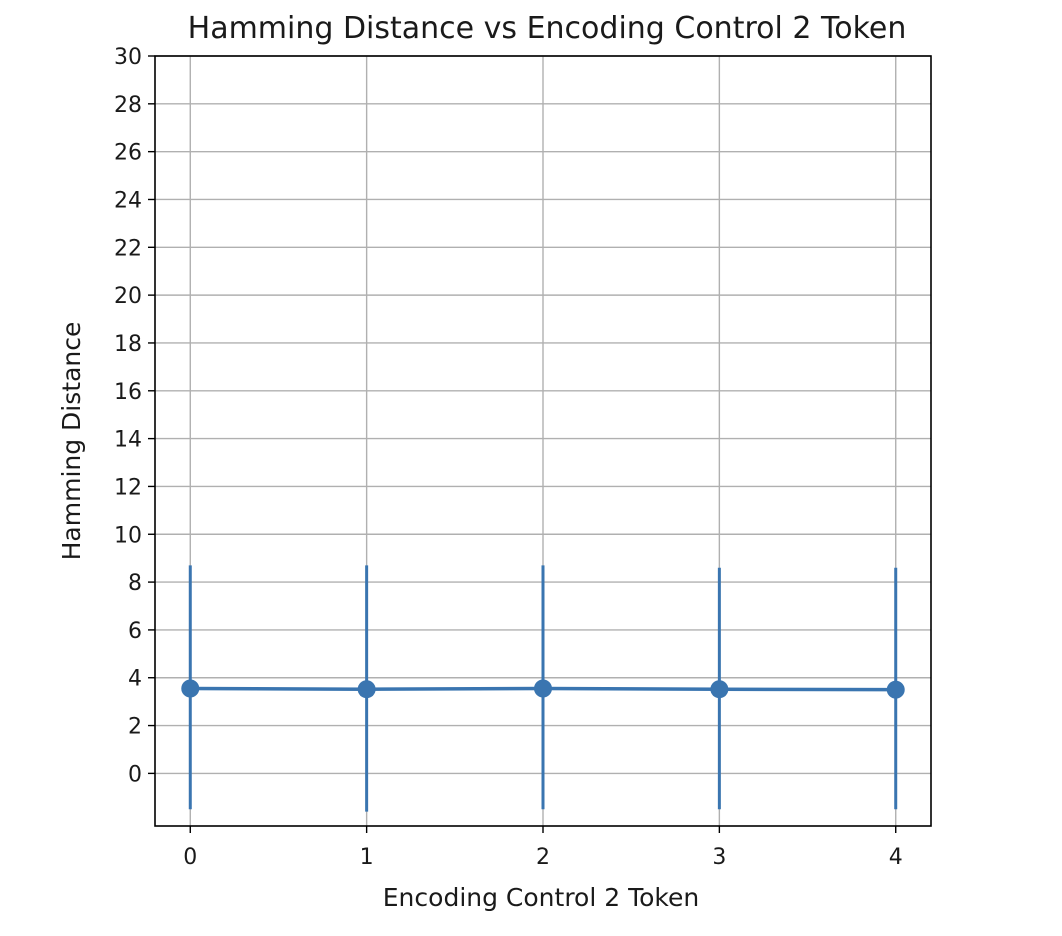  What do you see at coordinates (128, 392) in the screenshot?
I see `y-tick-label: 16` at bounding box center [128, 392].